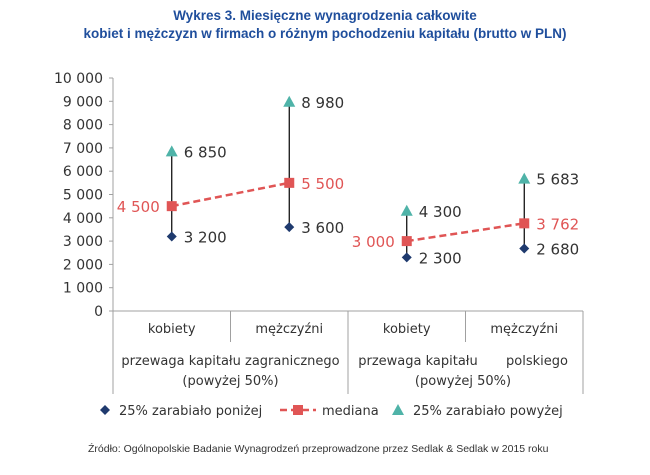  Describe the element at coordinates (83, 219) in the screenshot. I see `y-tick-label: 4 000` at that location.